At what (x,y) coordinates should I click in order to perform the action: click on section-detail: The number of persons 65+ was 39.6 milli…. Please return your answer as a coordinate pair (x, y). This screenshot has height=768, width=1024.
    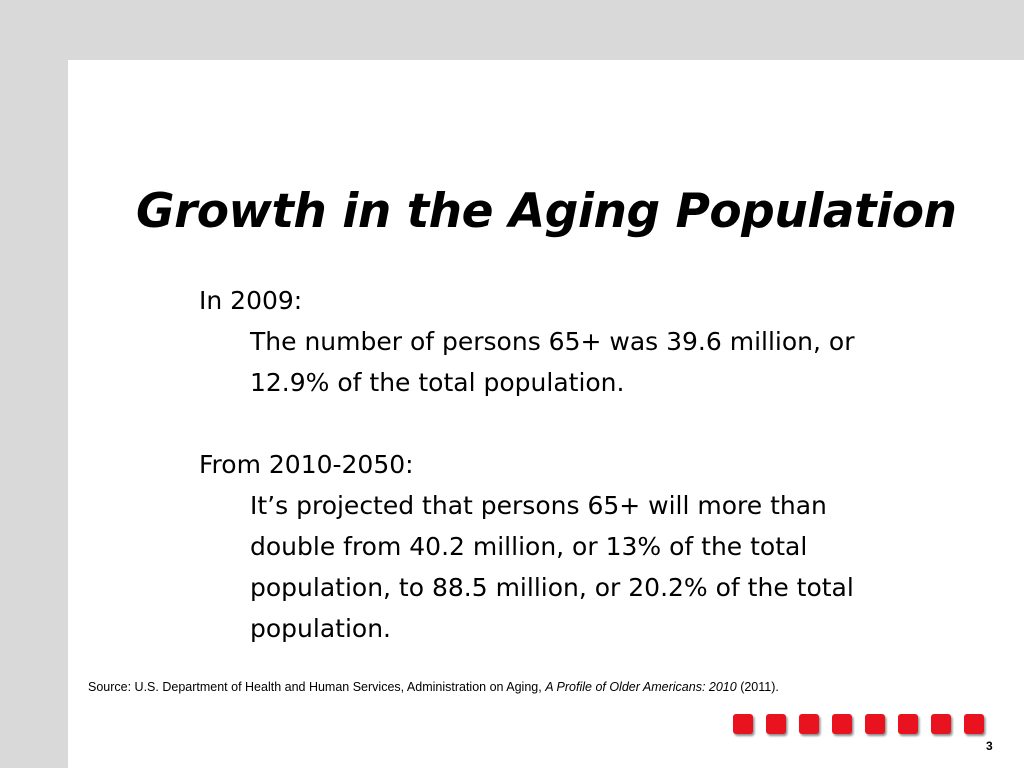
    Looking at the image, I should click on (552, 362).